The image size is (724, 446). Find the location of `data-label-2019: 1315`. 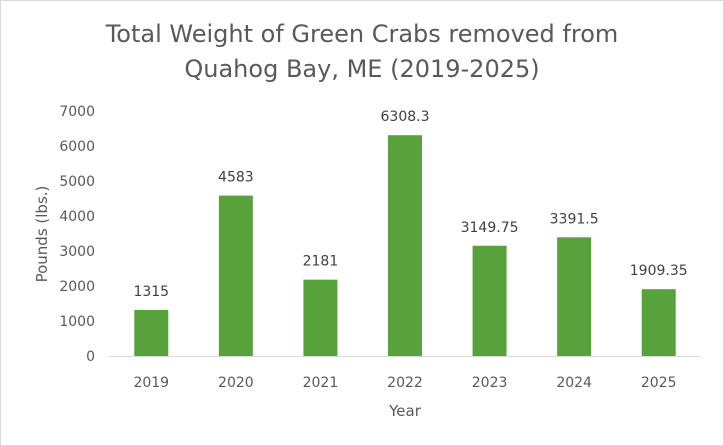

data-label-2019: 1315 is located at coordinates (151, 292).